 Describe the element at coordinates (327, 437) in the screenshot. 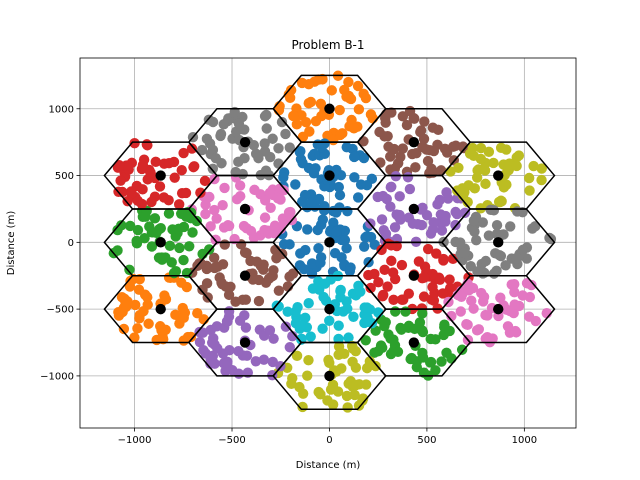

I see `x-axis-ticks: −1000 −500 0 500 1000` at that location.